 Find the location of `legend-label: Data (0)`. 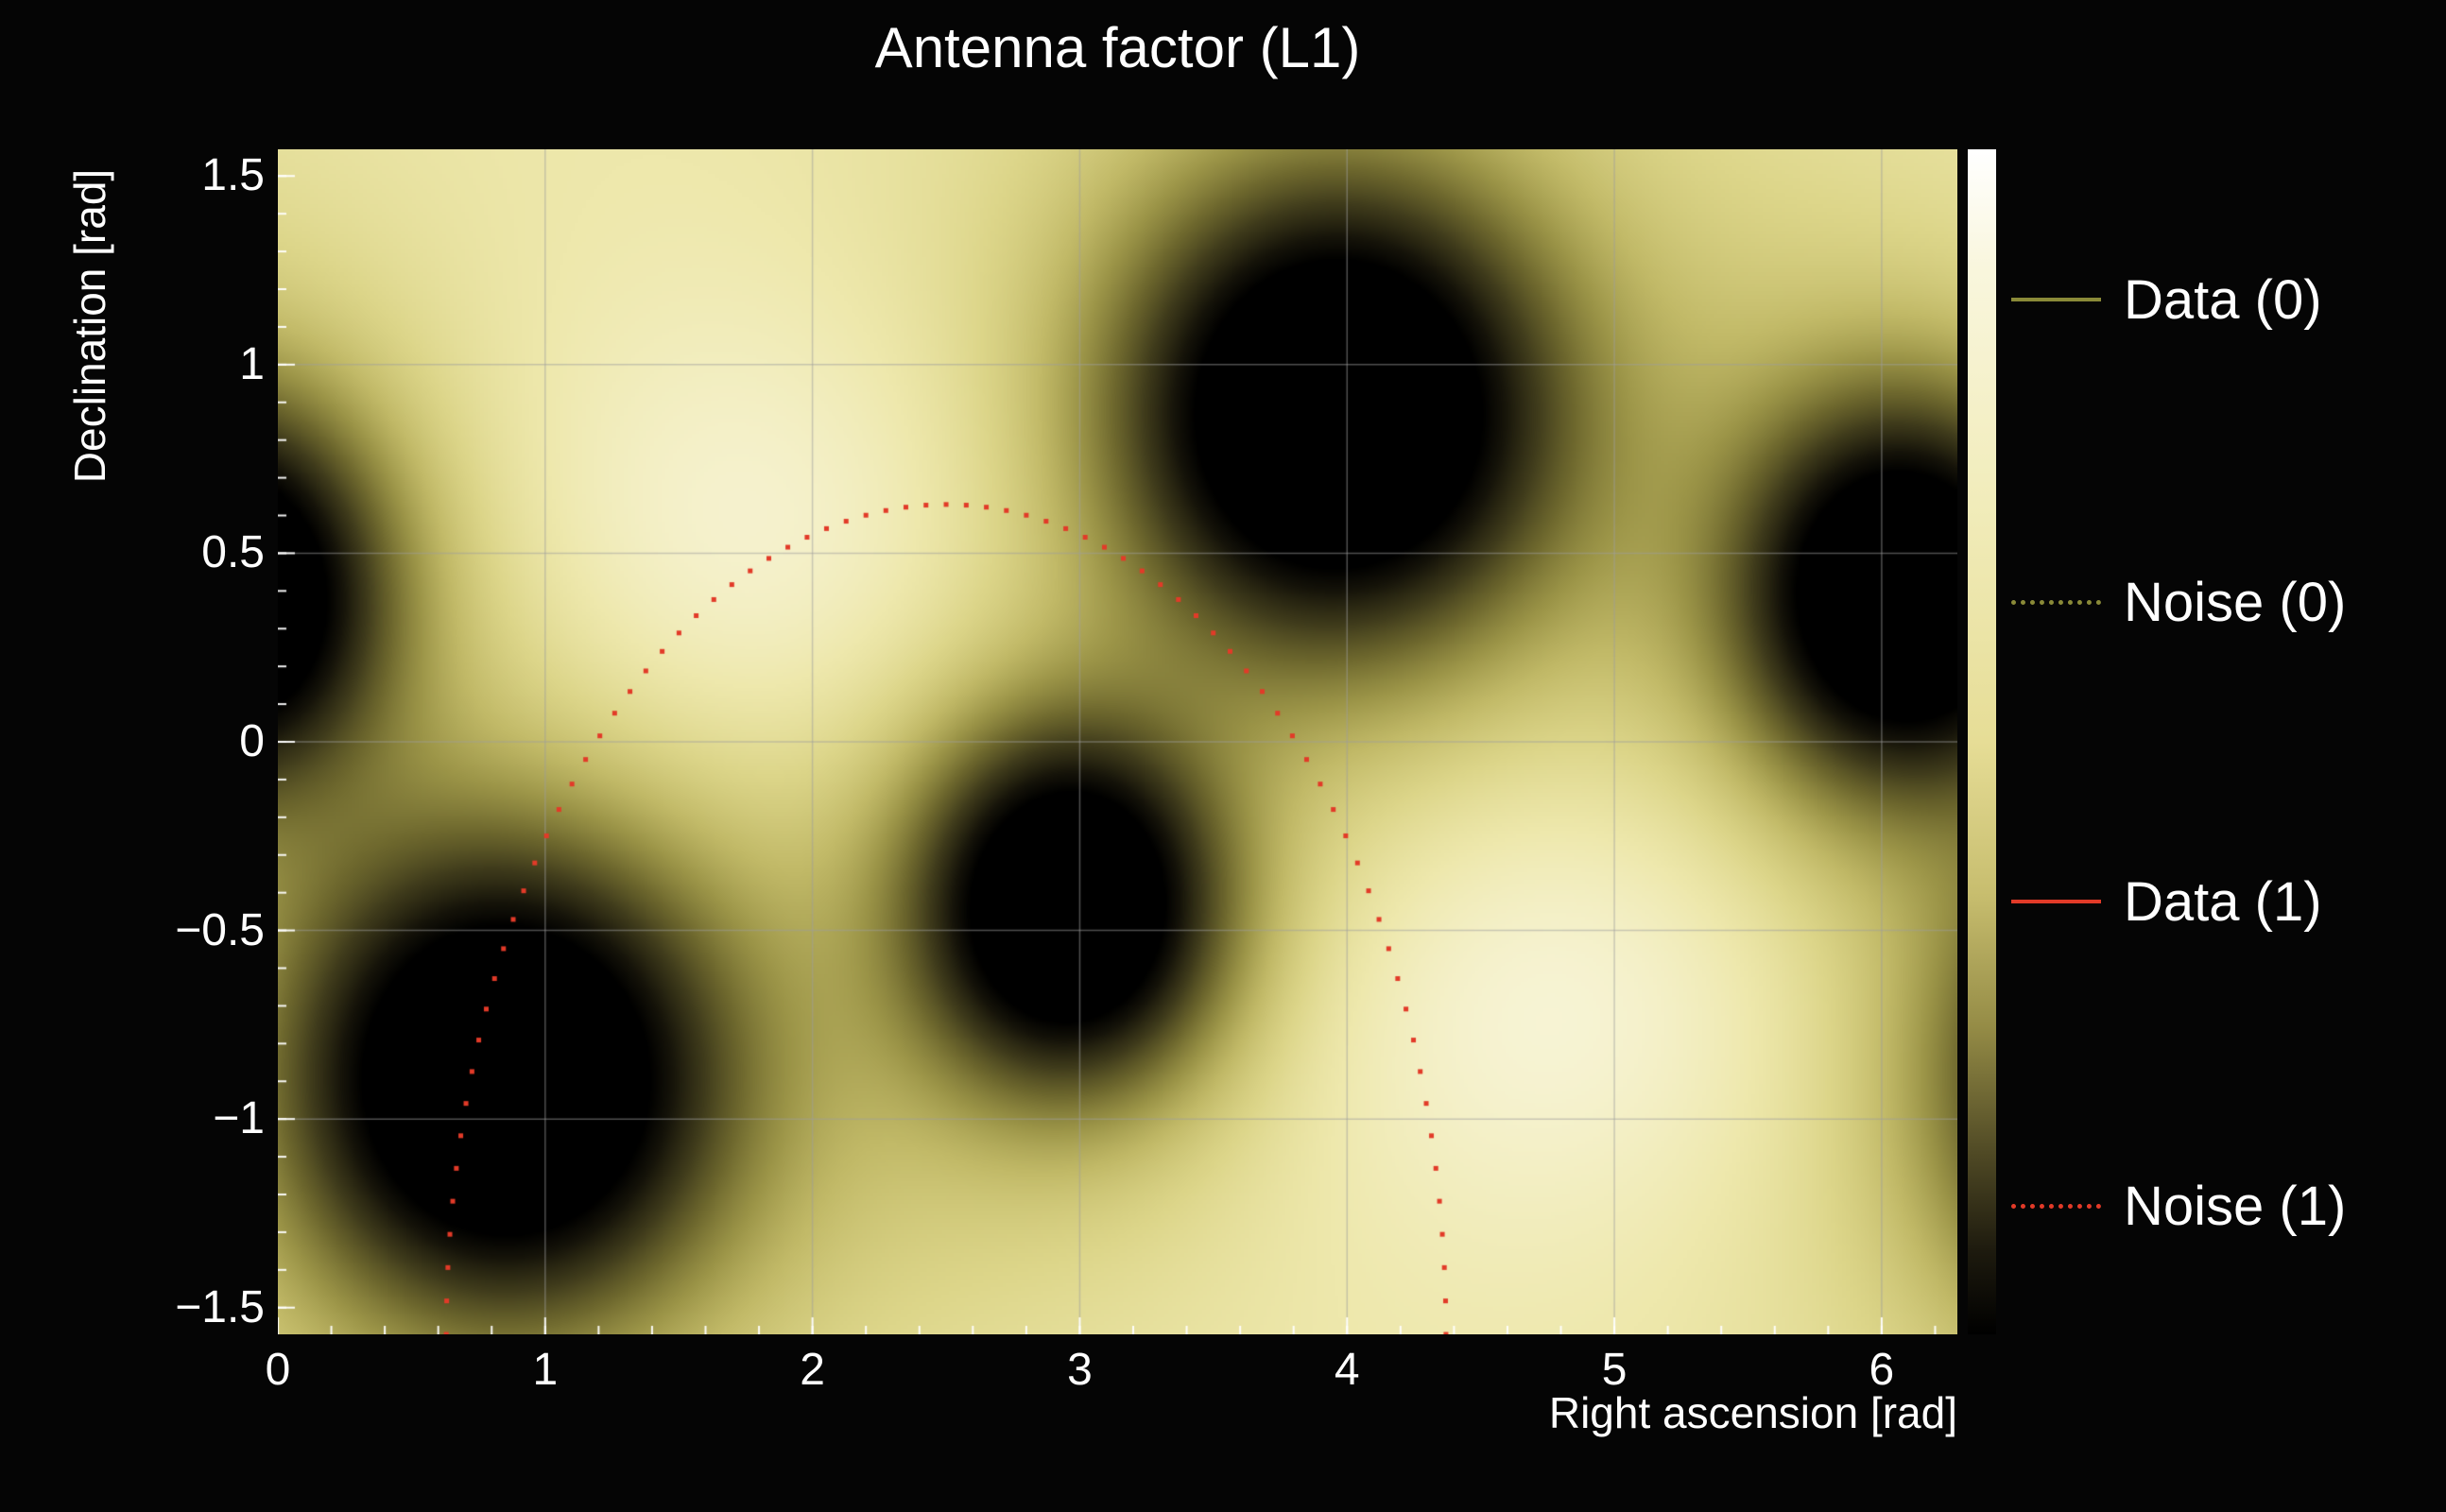

legend-label: Data (0) is located at coordinates (2223, 299).